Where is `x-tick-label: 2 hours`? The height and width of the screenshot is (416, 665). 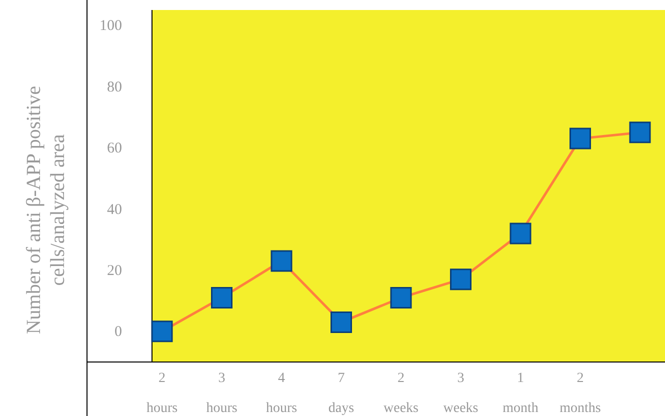
x-tick-label: 2 hours is located at coordinates (162, 393).